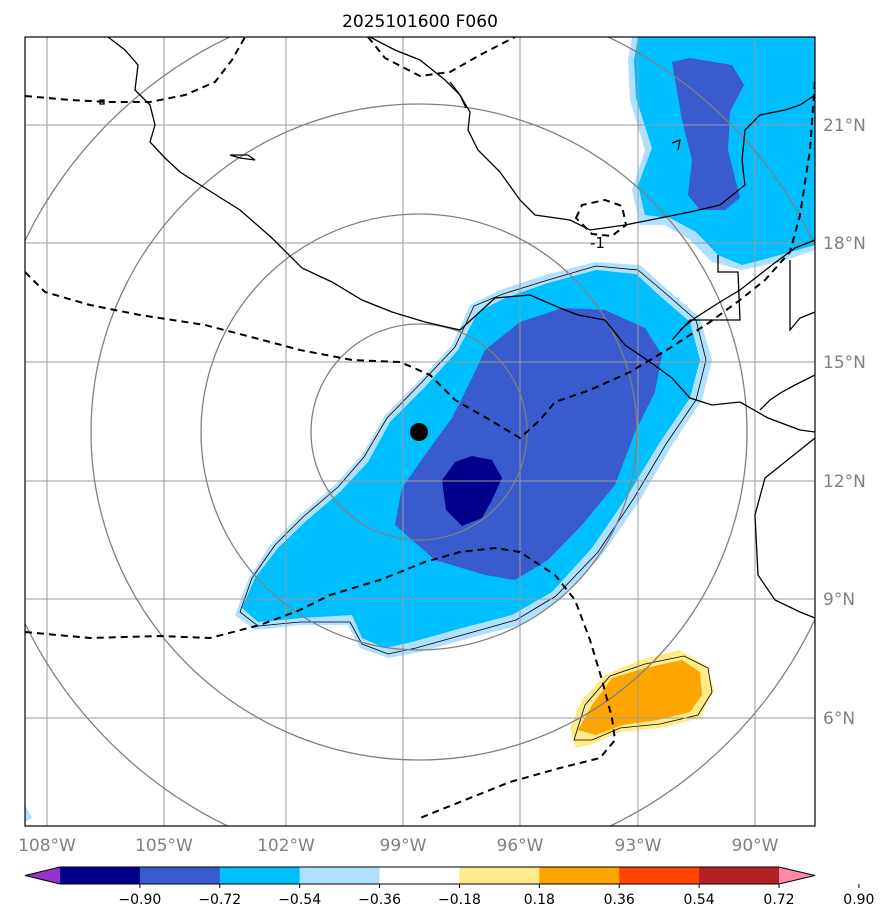 The image size is (885, 924). Describe the element at coordinates (459, 900) in the screenshot. I see `colorbar-tick-label: −0.18` at that location.